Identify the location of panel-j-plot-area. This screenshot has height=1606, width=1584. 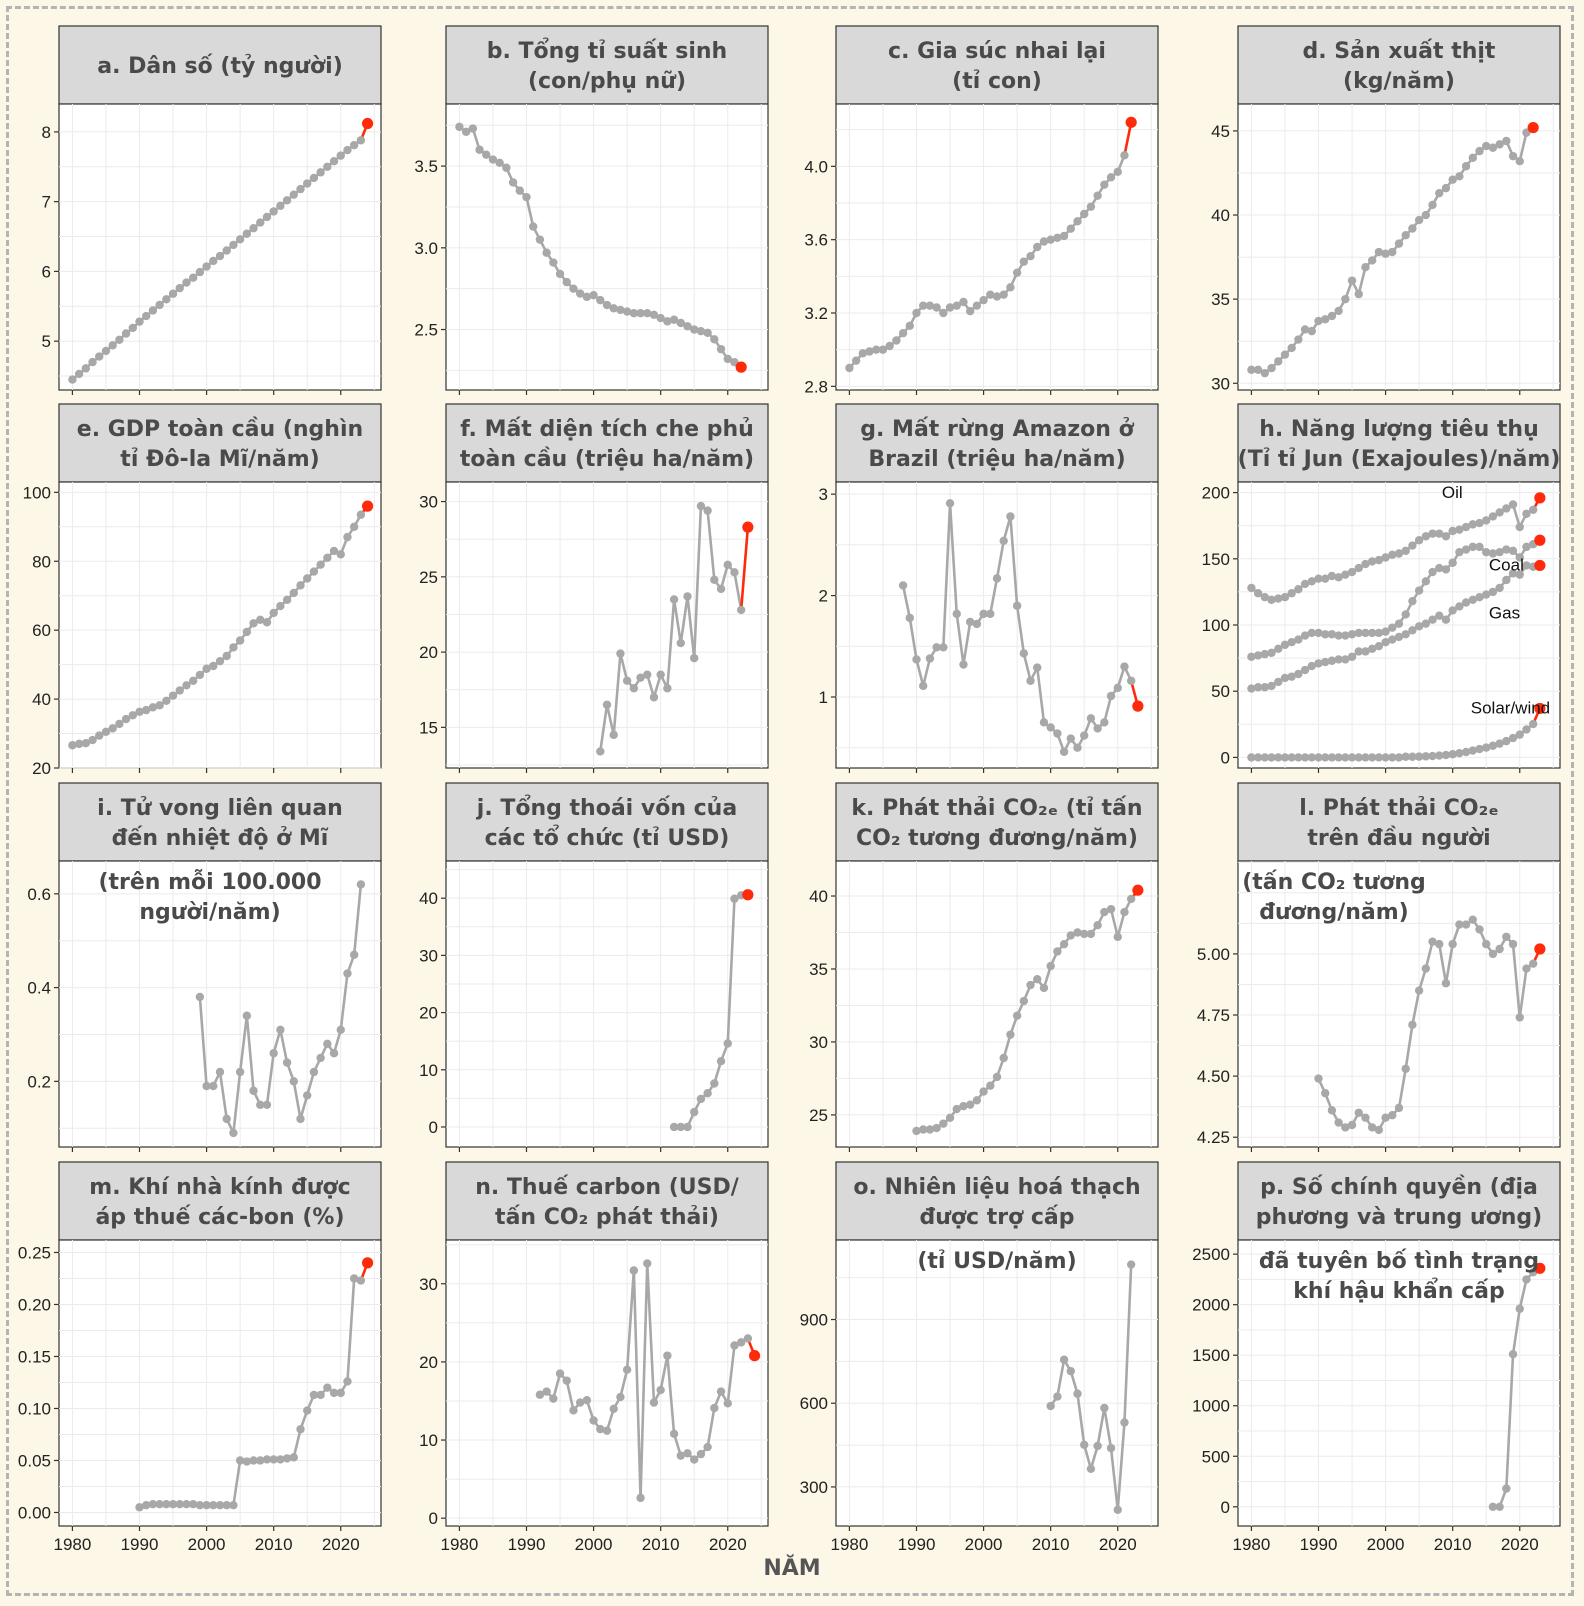
(607, 1004).